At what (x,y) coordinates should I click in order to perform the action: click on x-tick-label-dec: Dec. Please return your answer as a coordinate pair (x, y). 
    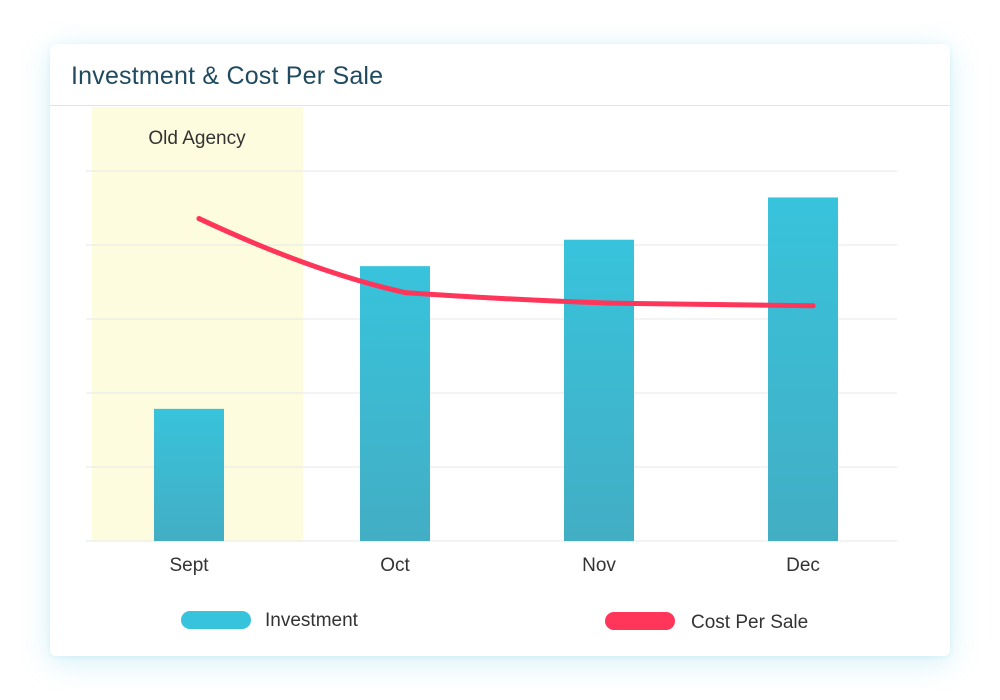
    Looking at the image, I should click on (803, 565).